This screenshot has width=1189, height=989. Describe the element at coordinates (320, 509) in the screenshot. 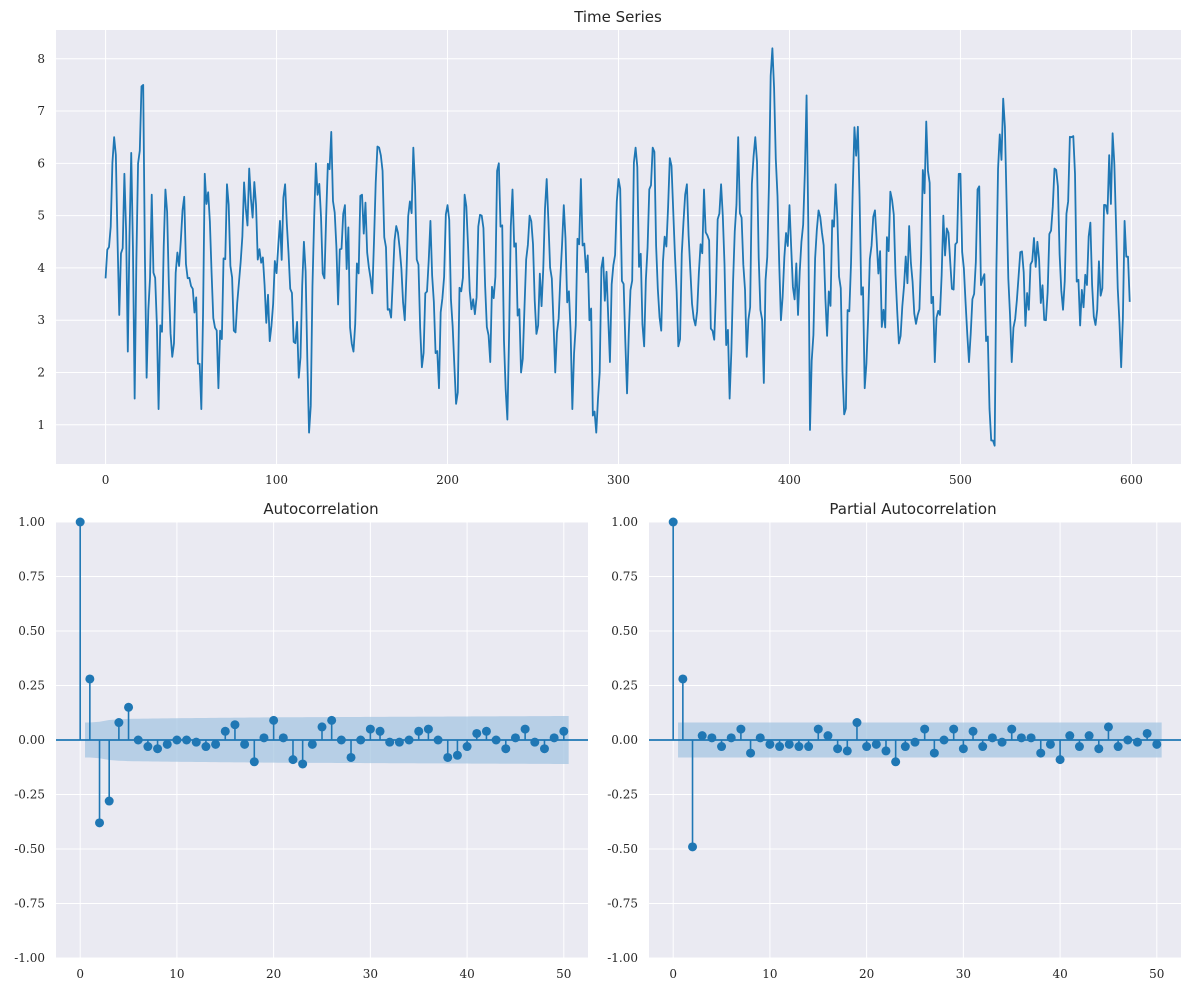

I see `autocorrelation-title: Autocorrelation` at that location.